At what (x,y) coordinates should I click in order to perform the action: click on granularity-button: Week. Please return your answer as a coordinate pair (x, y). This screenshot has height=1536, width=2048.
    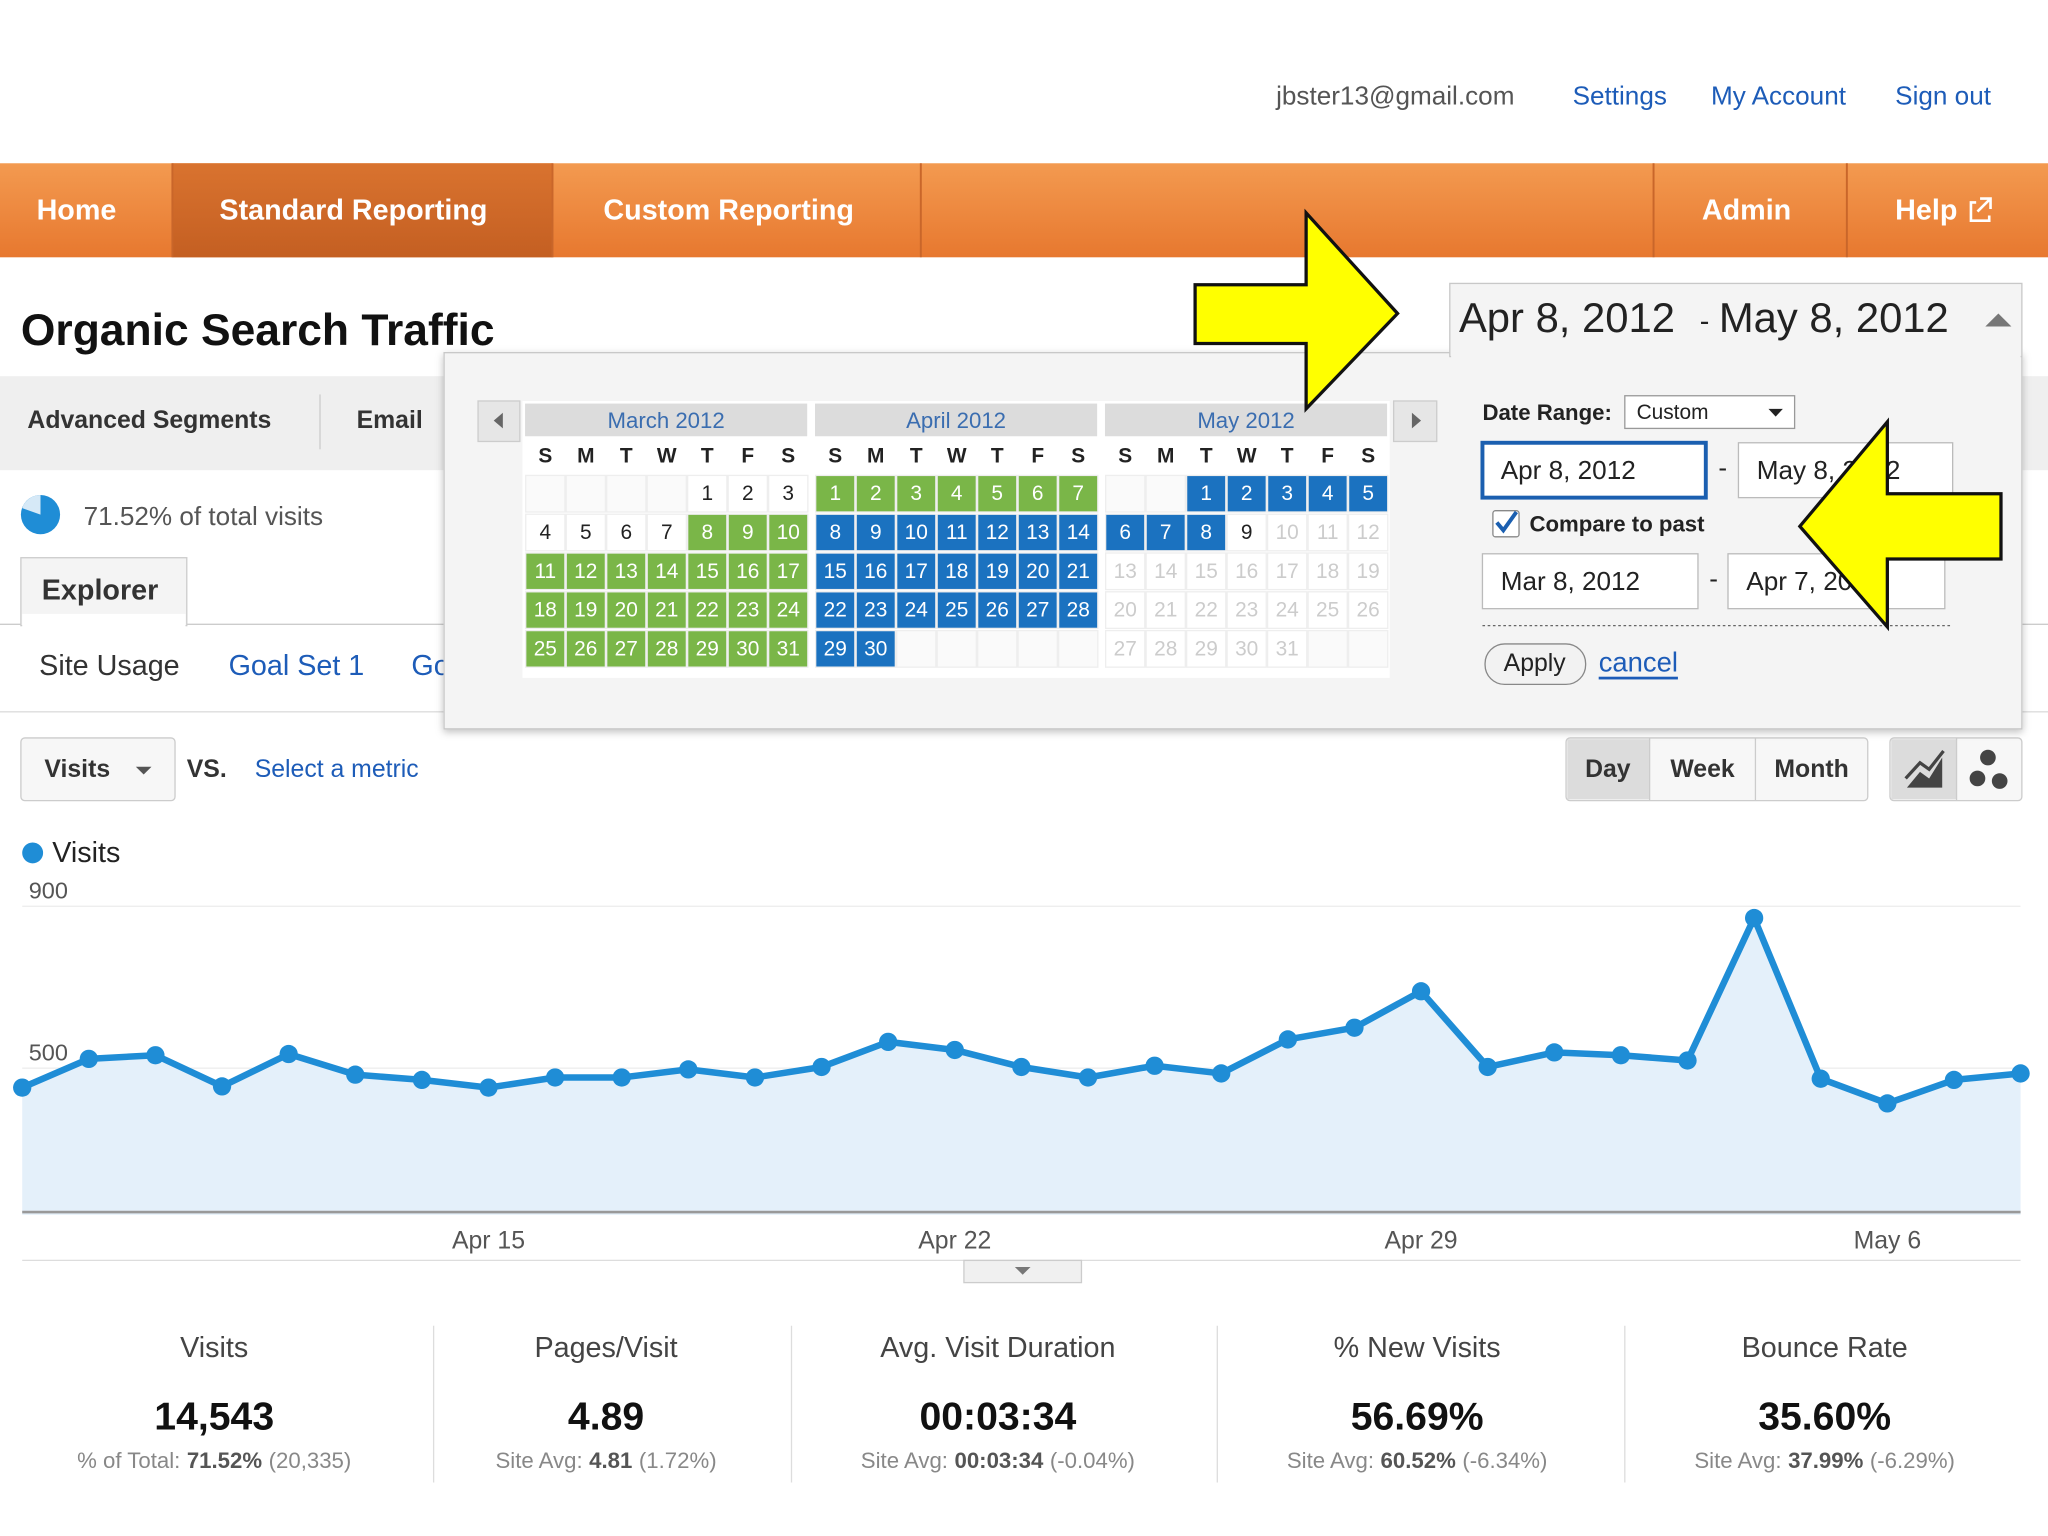
    Looking at the image, I should click on (1702, 769).